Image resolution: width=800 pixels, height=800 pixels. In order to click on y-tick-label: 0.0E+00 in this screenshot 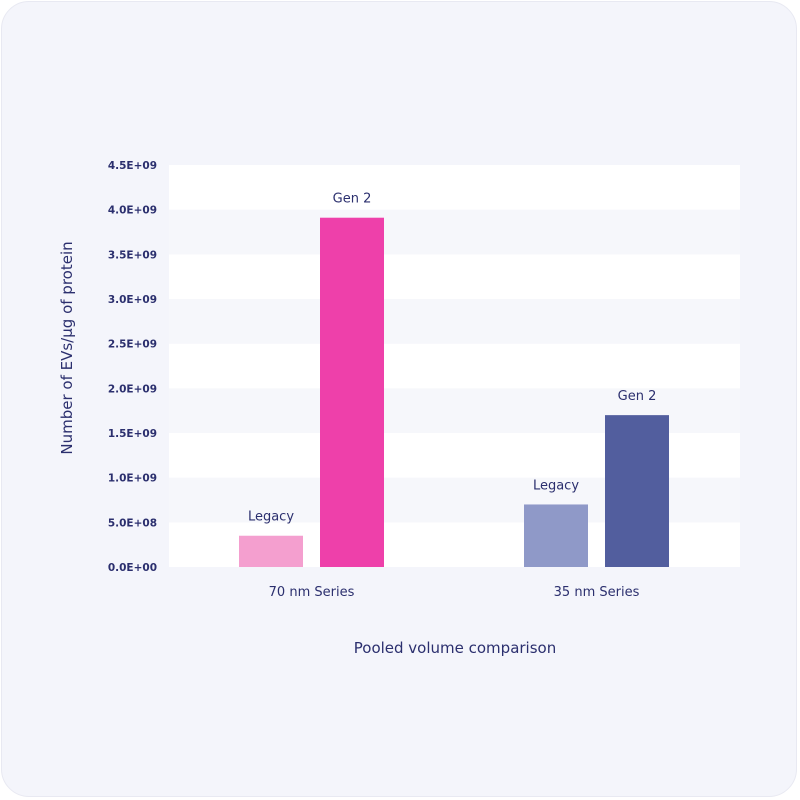, I will do `click(132, 568)`.